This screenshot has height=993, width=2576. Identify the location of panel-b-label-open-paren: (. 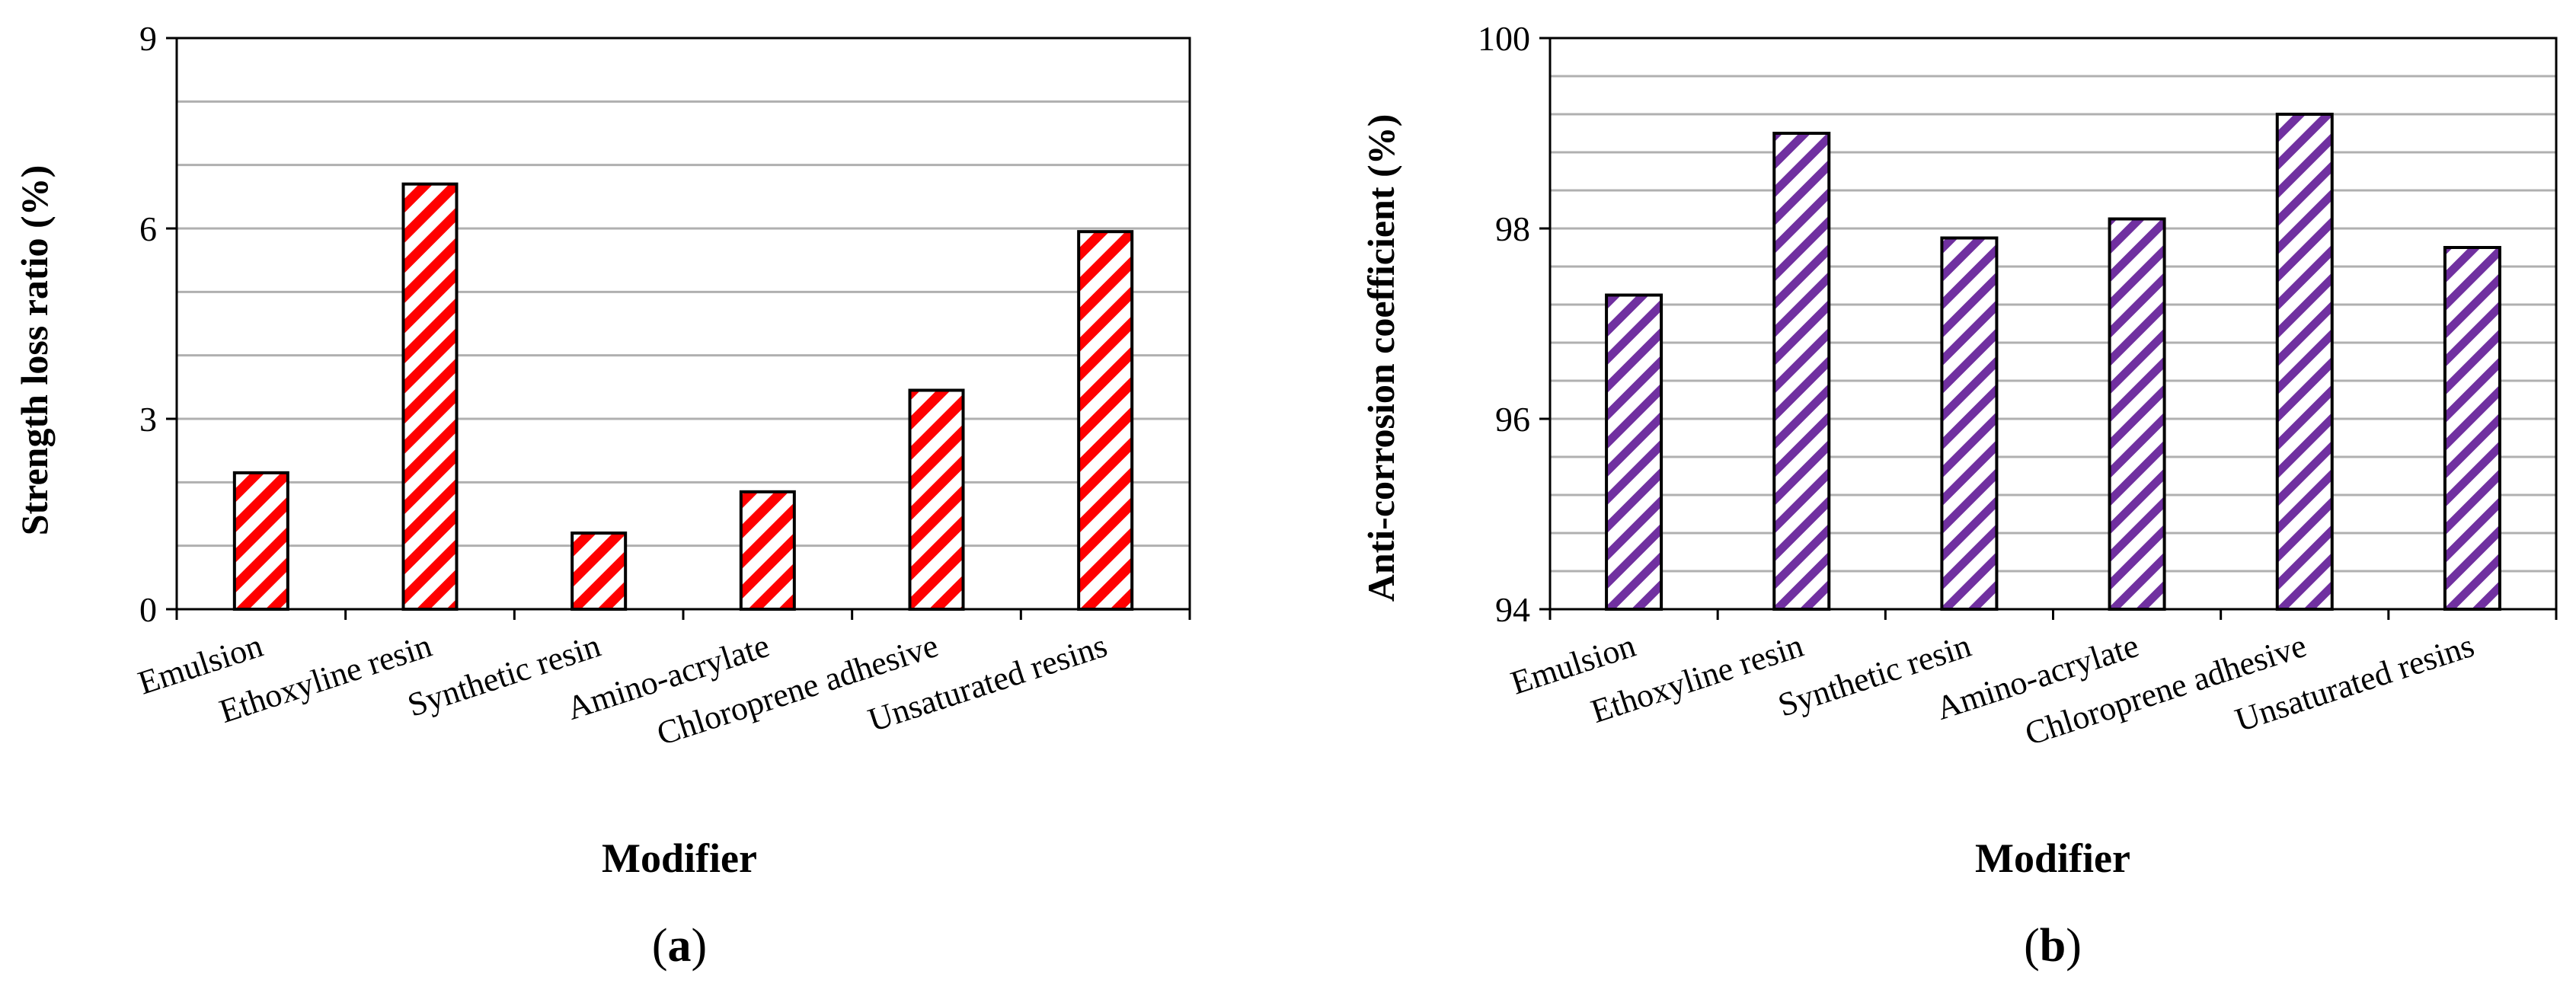
(2032, 946).